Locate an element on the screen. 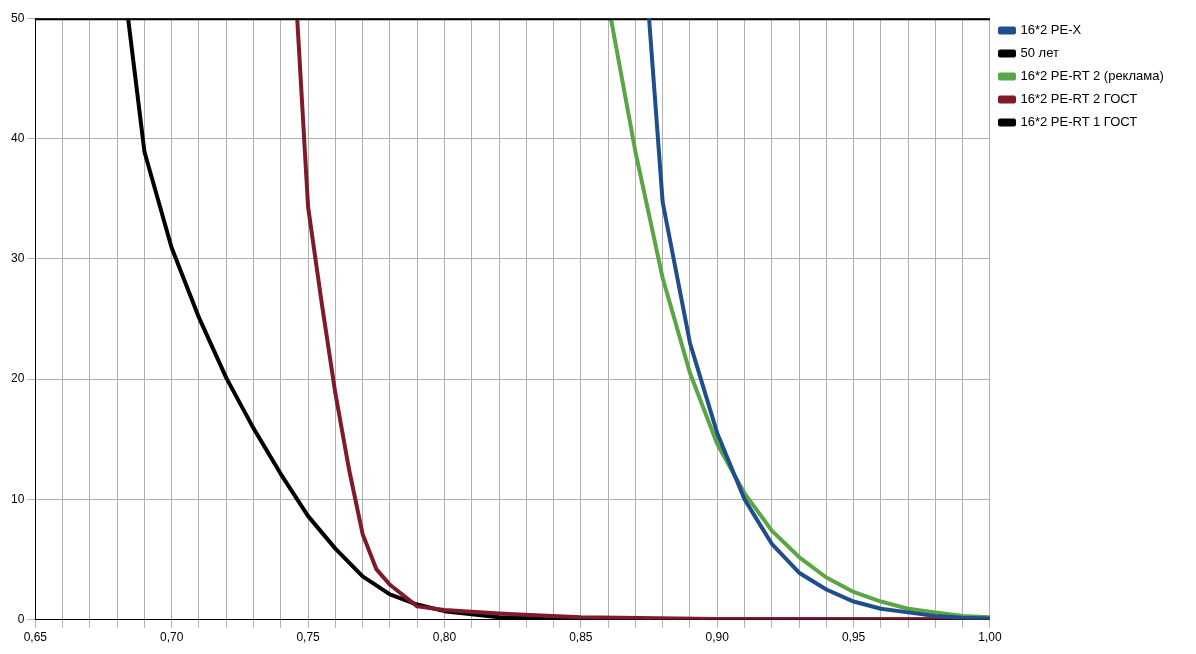 Image resolution: width=1196 pixels, height=654 pixels. legend-label: 16*2 PE-RT 1 ГОСТ is located at coordinates (1079, 122).